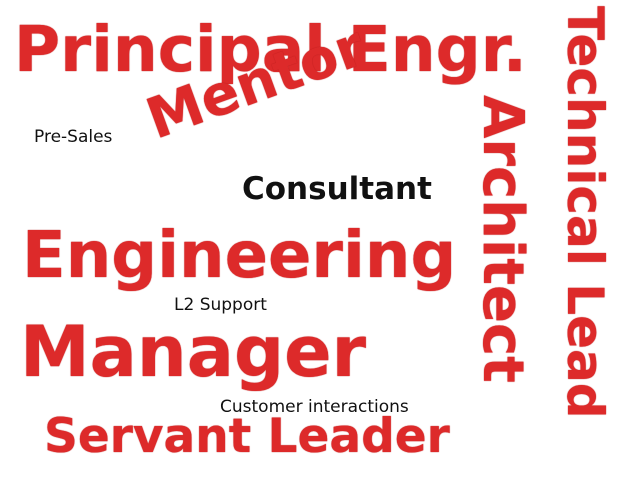  I want to click on word-pre-sales: Pre-Sales, so click(73, 137).